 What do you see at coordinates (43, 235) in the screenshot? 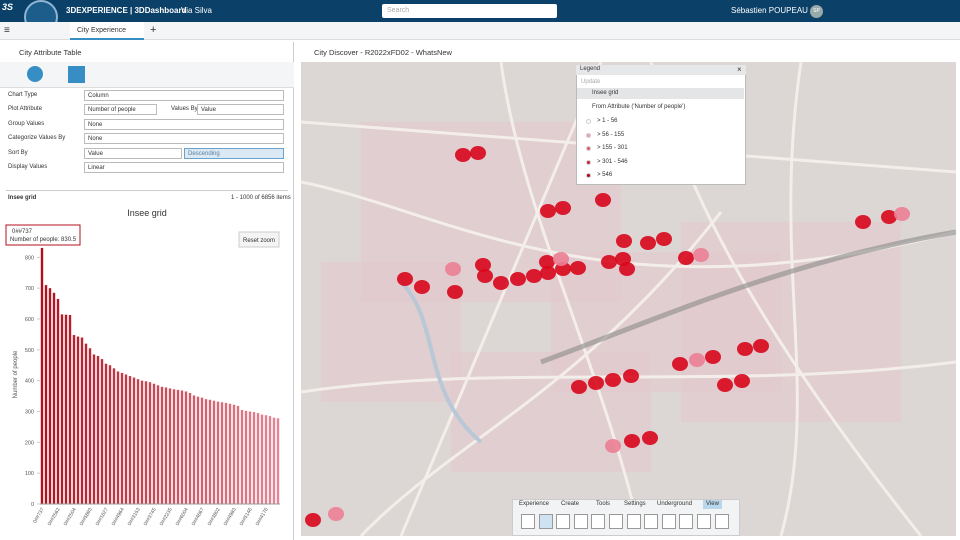
I see `tooltip` at bounding box center [43, 235].